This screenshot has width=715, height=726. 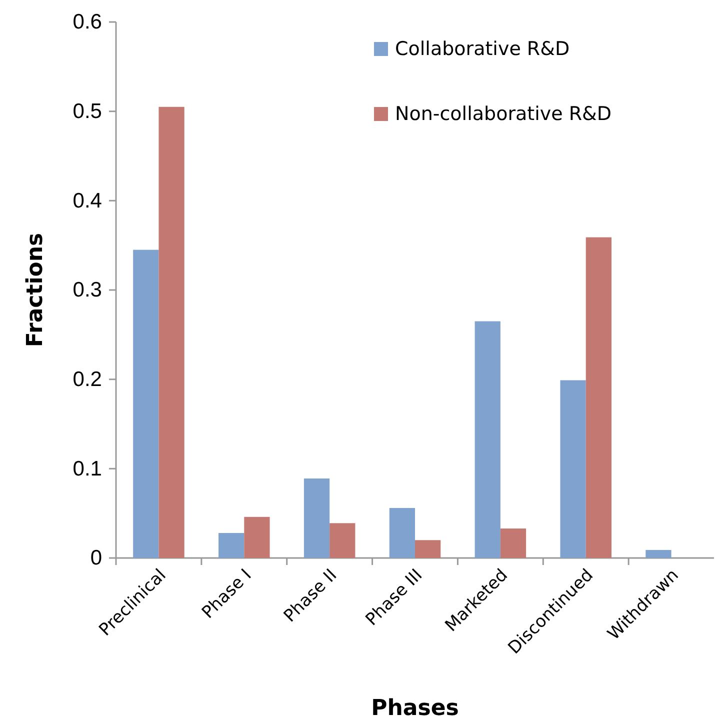 I want to click on y-tick-label: 0.3, so click(x=87, y=290).